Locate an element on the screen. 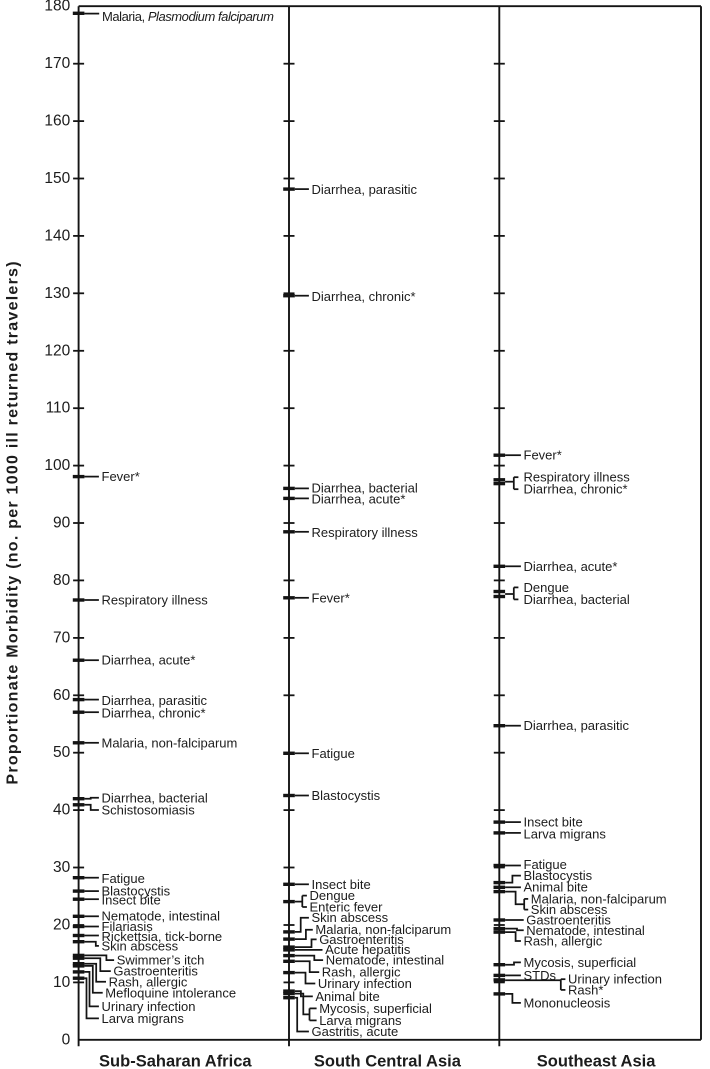 This screenshot has height=1069, width=710. svg-text: STDs is located at coordinates (540, 975).